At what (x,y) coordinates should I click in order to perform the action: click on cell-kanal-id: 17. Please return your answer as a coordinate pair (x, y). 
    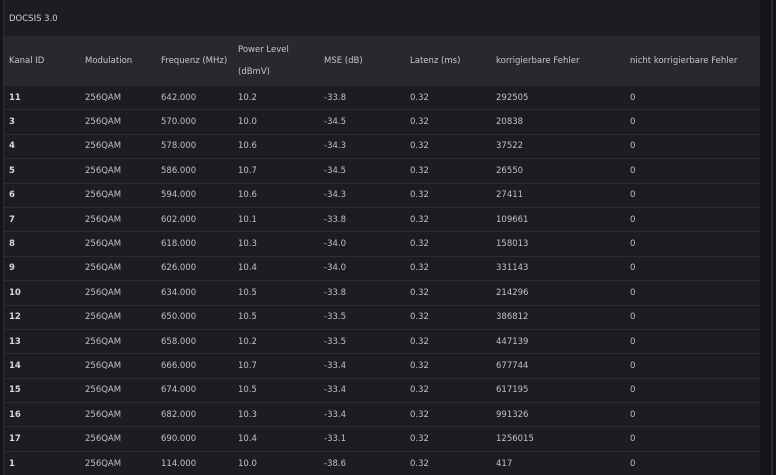
    Looking at the image, I should click on (44, 439).